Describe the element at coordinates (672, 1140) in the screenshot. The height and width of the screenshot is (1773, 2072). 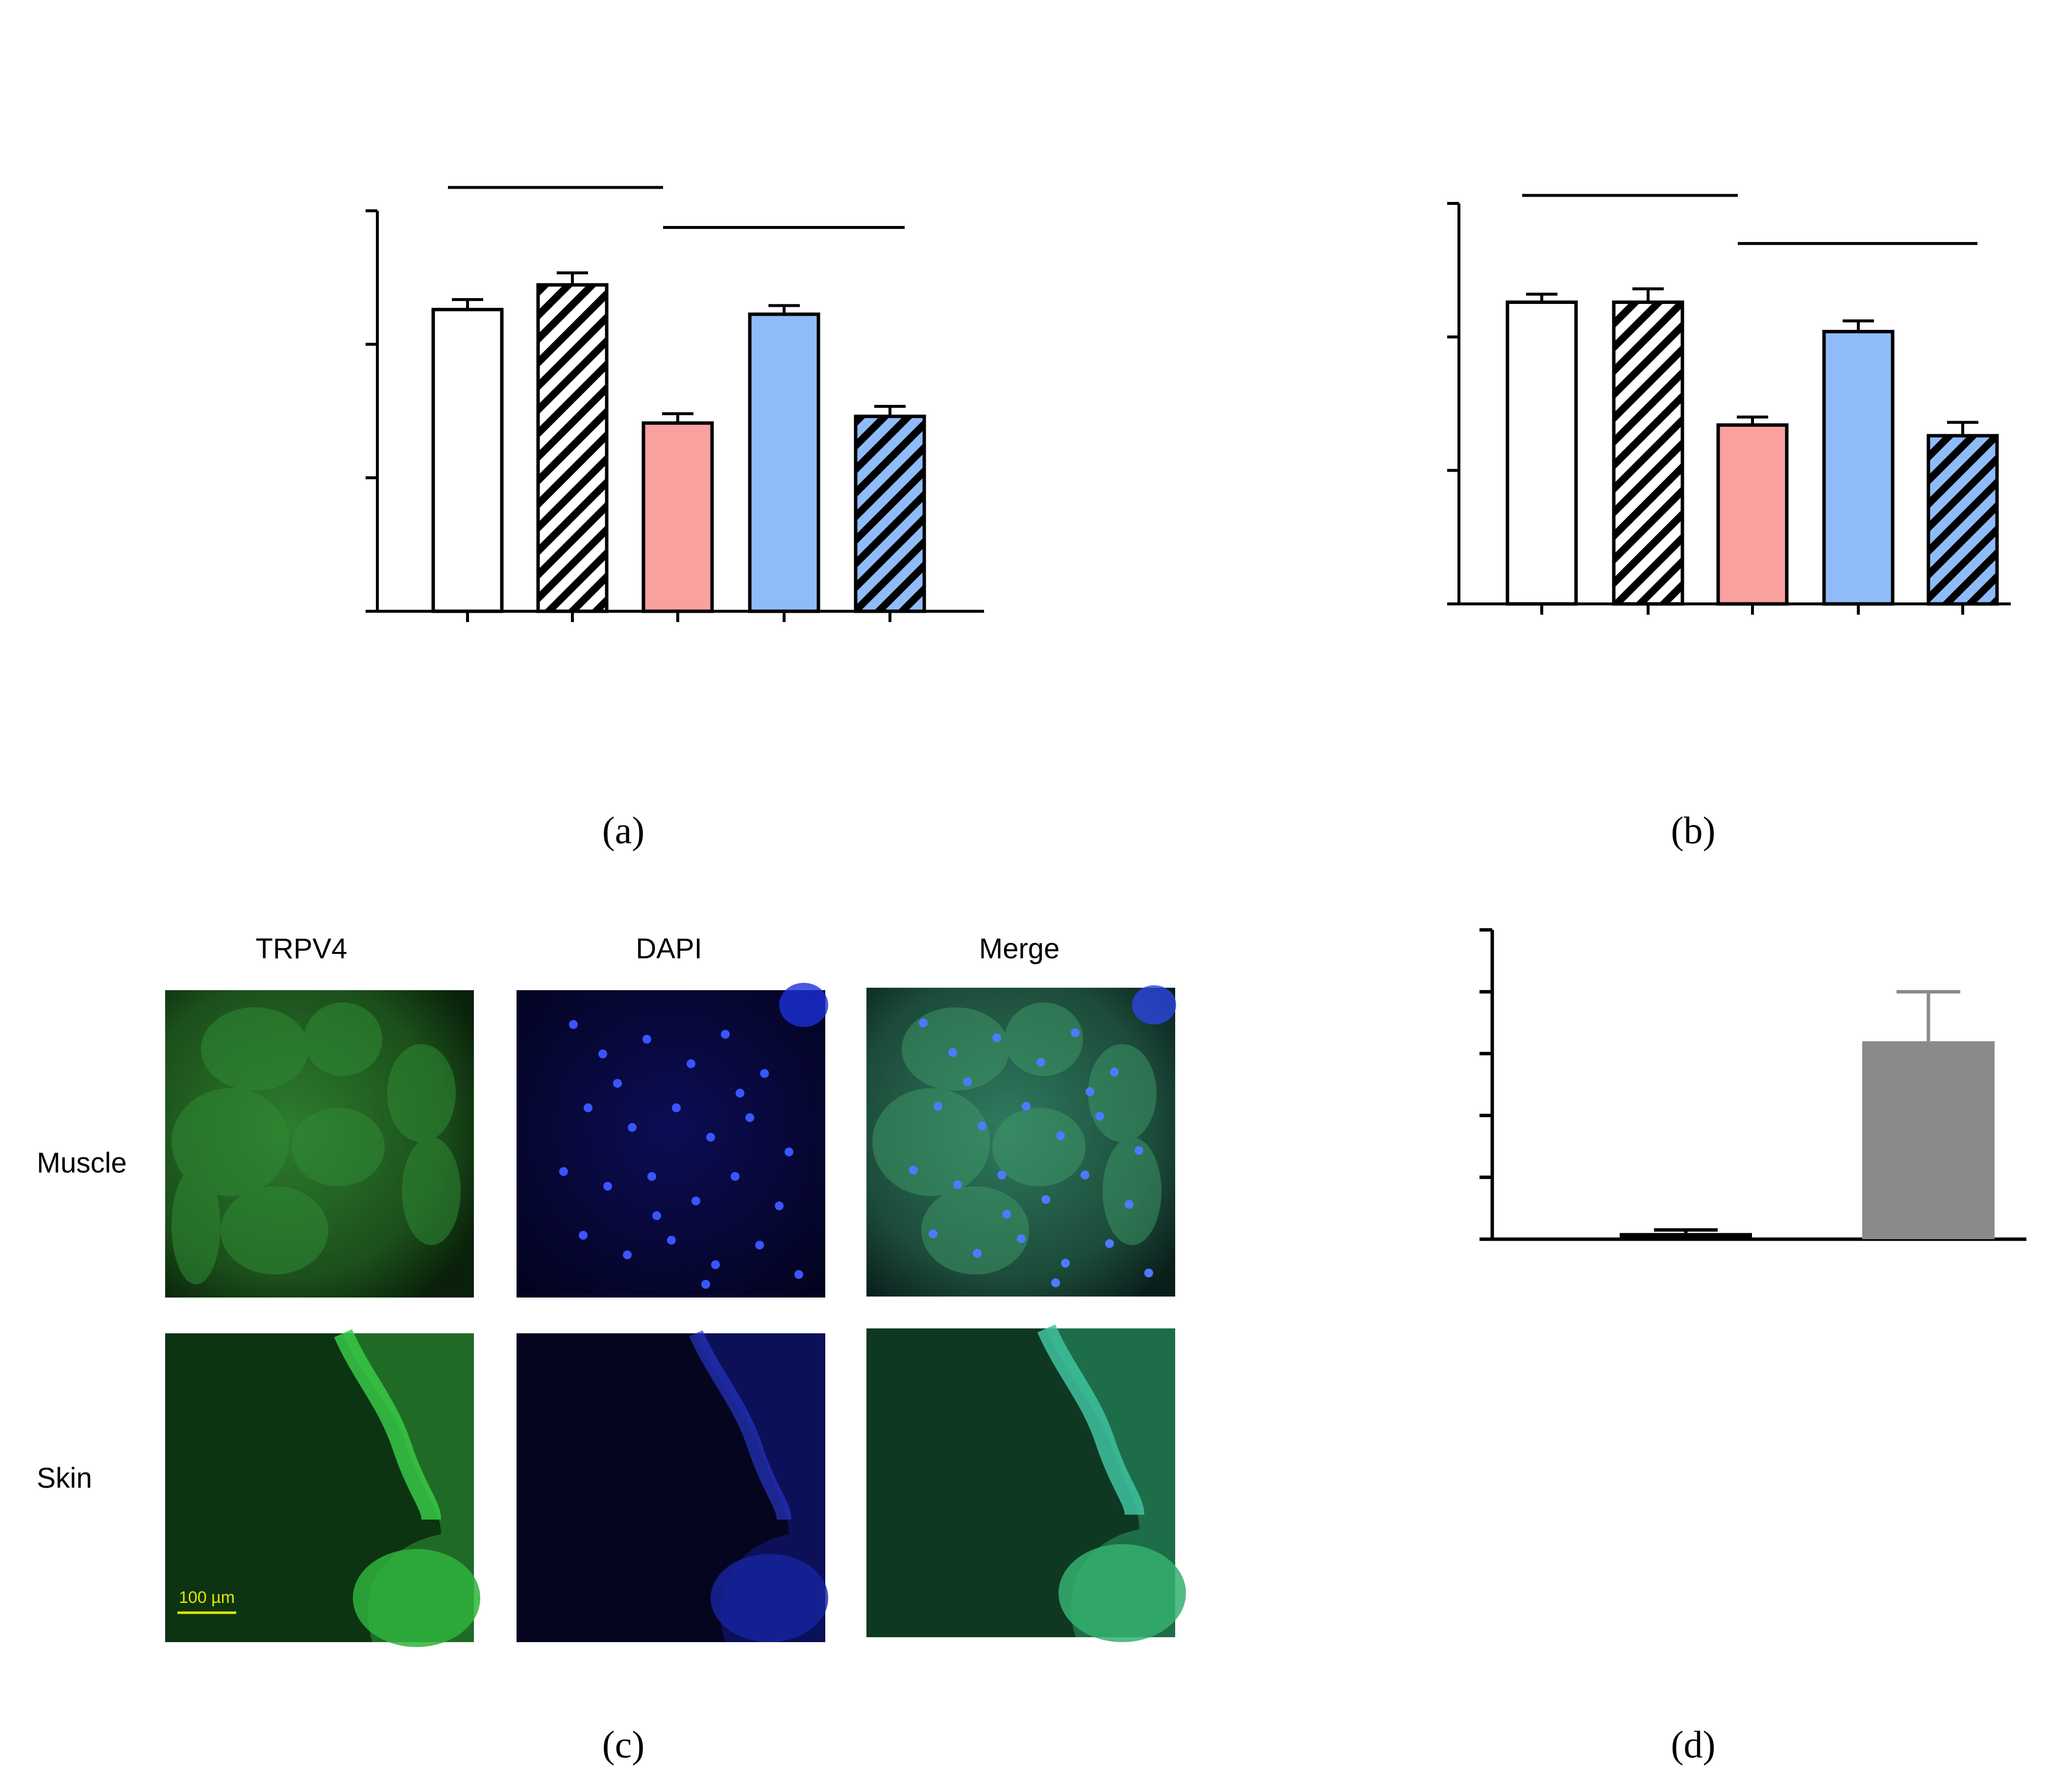
I see `image-muscle-dapi` at that location.